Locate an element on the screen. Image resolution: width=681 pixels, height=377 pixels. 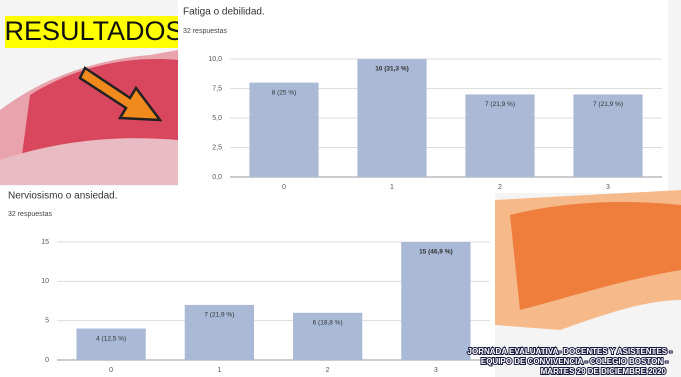
banner: RESULTADOS is located at coordinates (93, 31).